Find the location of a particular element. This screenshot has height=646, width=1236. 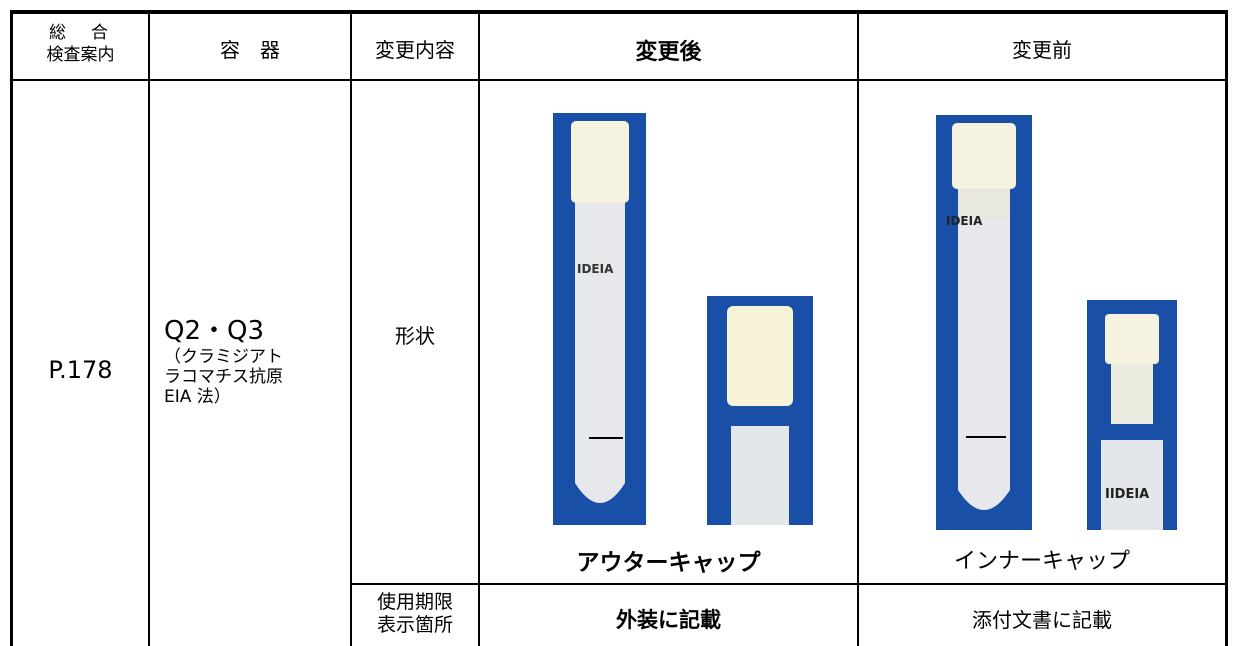

note-line: （クラミジアト is located at coordinates (223, 357).